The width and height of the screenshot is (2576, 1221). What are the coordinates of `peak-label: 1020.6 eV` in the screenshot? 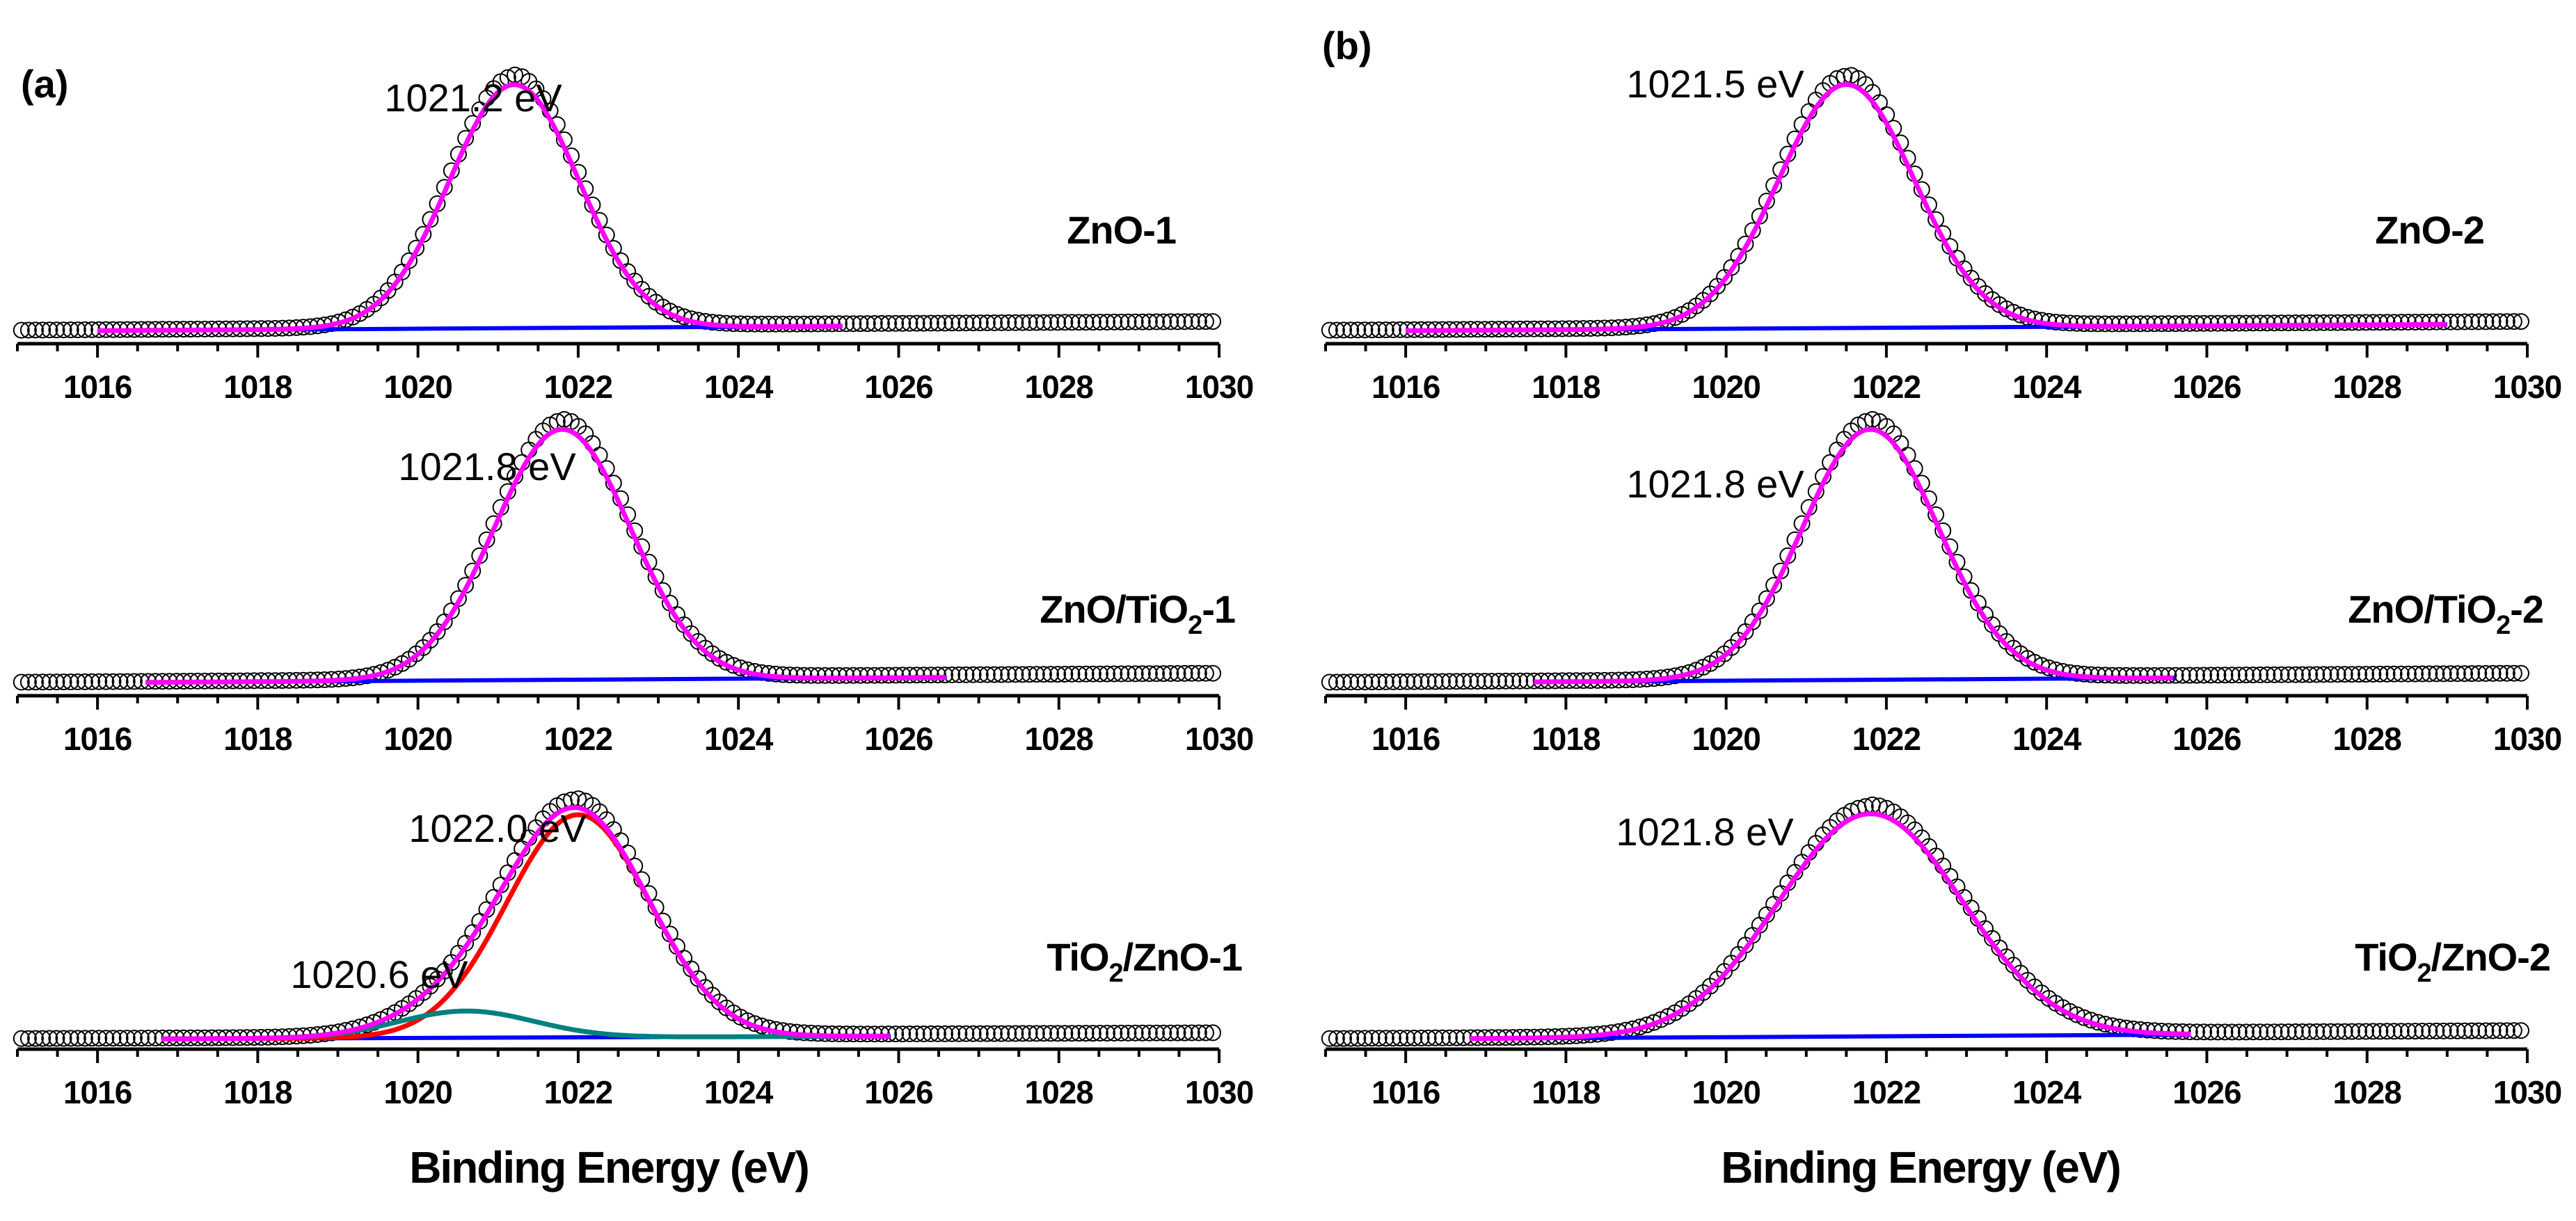 It's located at (379, 974).